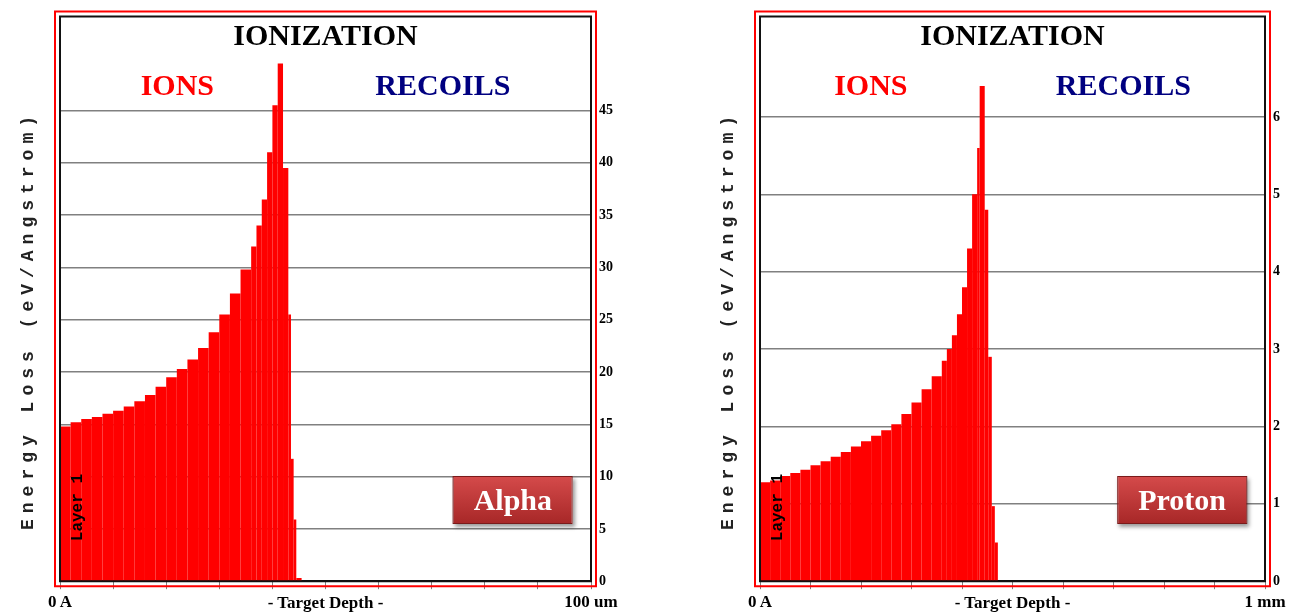  I want to click on y-tick-label: 15, so click(606, 423).